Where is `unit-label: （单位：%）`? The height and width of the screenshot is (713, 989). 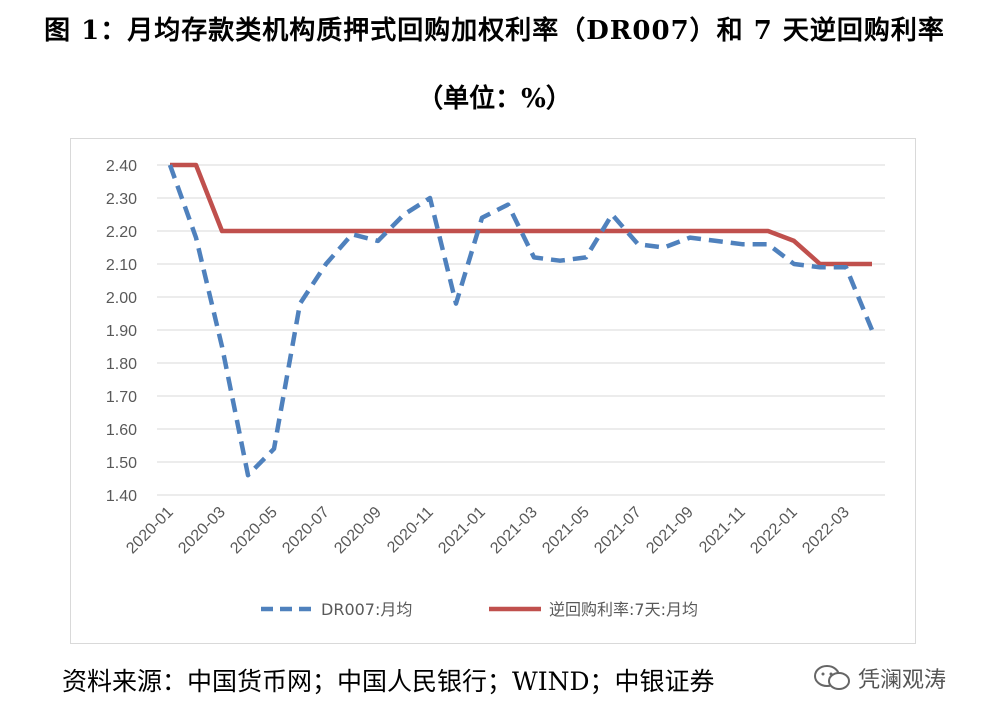
unit-label: （单位：%） is located at coordinates (494, 99).